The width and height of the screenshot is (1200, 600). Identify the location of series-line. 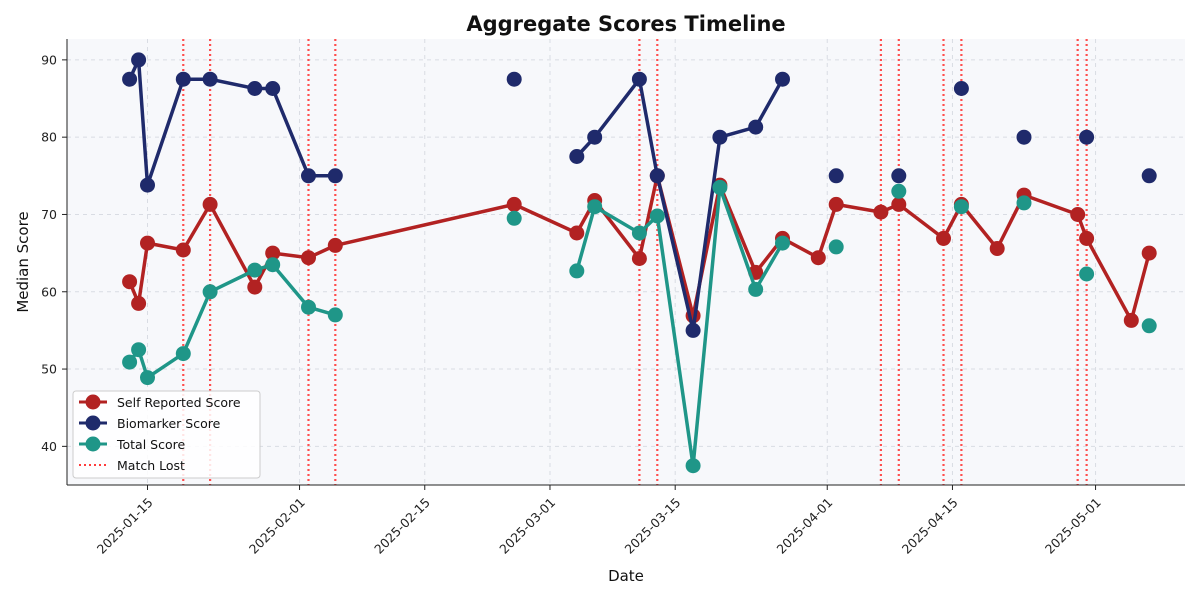
(680, 326).